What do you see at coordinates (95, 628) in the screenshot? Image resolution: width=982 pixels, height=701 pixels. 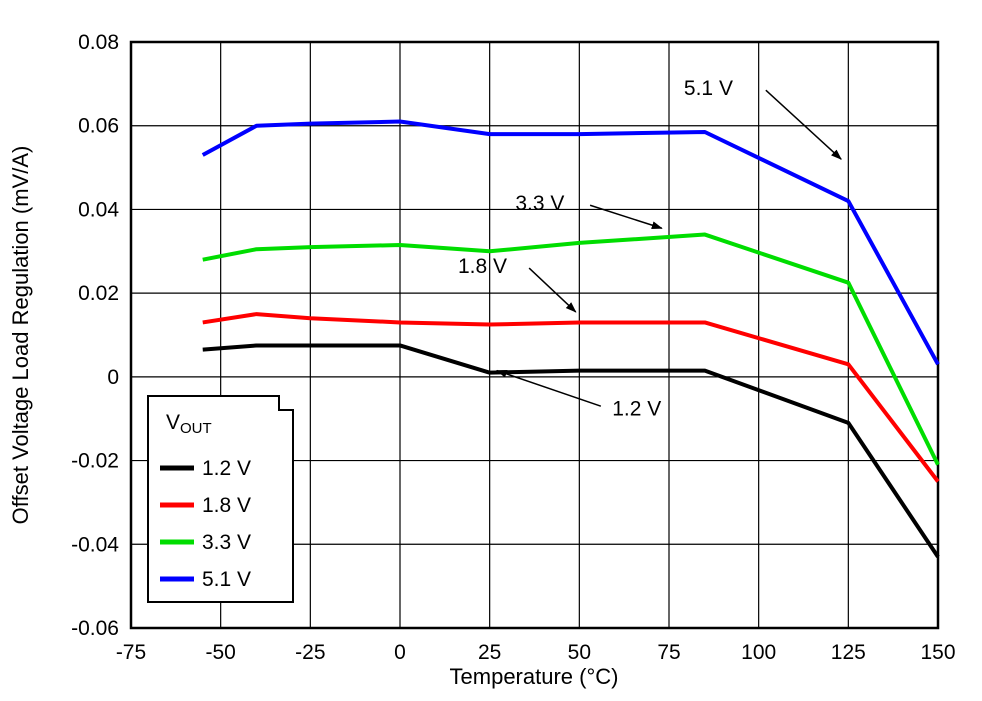 I see `y-tick-label: -0.06` at bounding box center [95, 628].